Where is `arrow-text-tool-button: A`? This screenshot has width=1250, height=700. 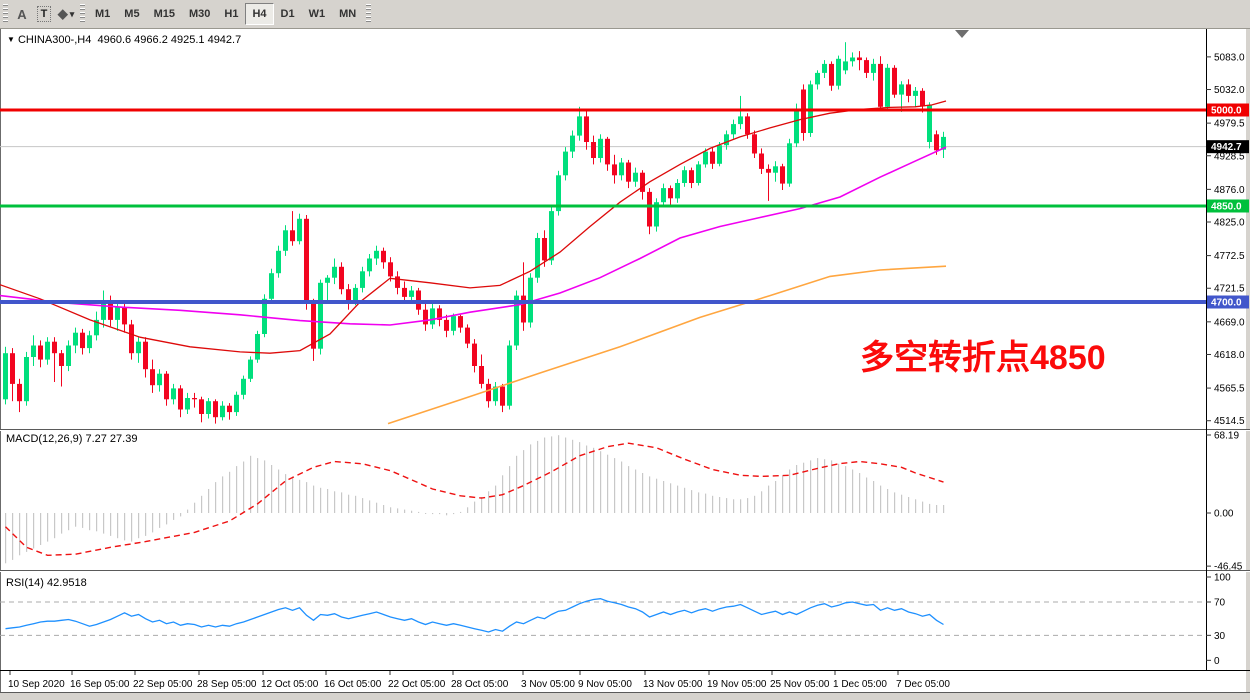 arrow-text-tool-button: A is located at coordinates (22, 14).